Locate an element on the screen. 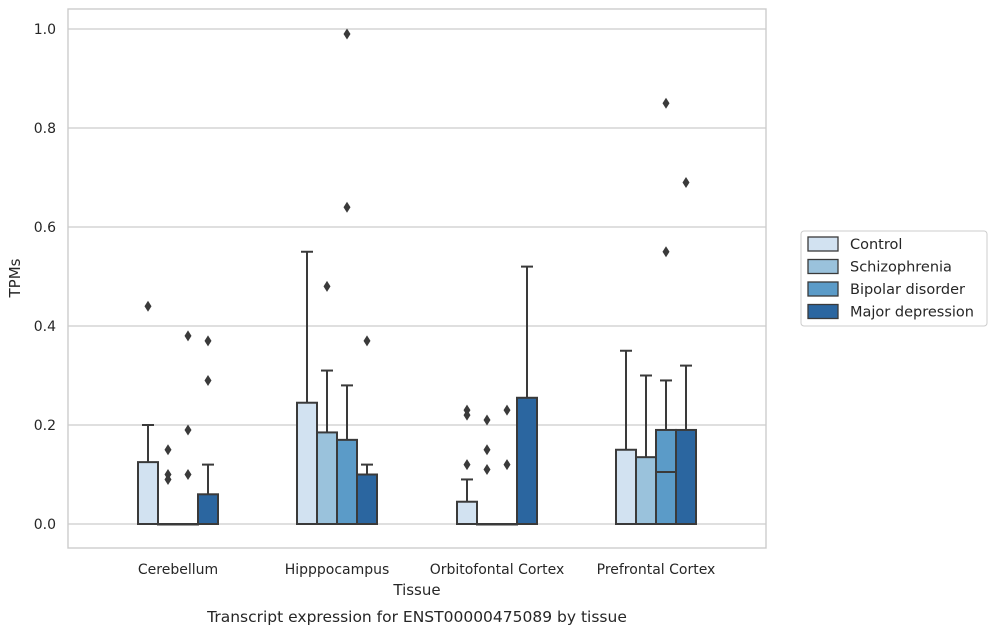 The height and width of the screenshot is (634, 997). y-tick-label: 0.6 is located at coordinates (45, 228).